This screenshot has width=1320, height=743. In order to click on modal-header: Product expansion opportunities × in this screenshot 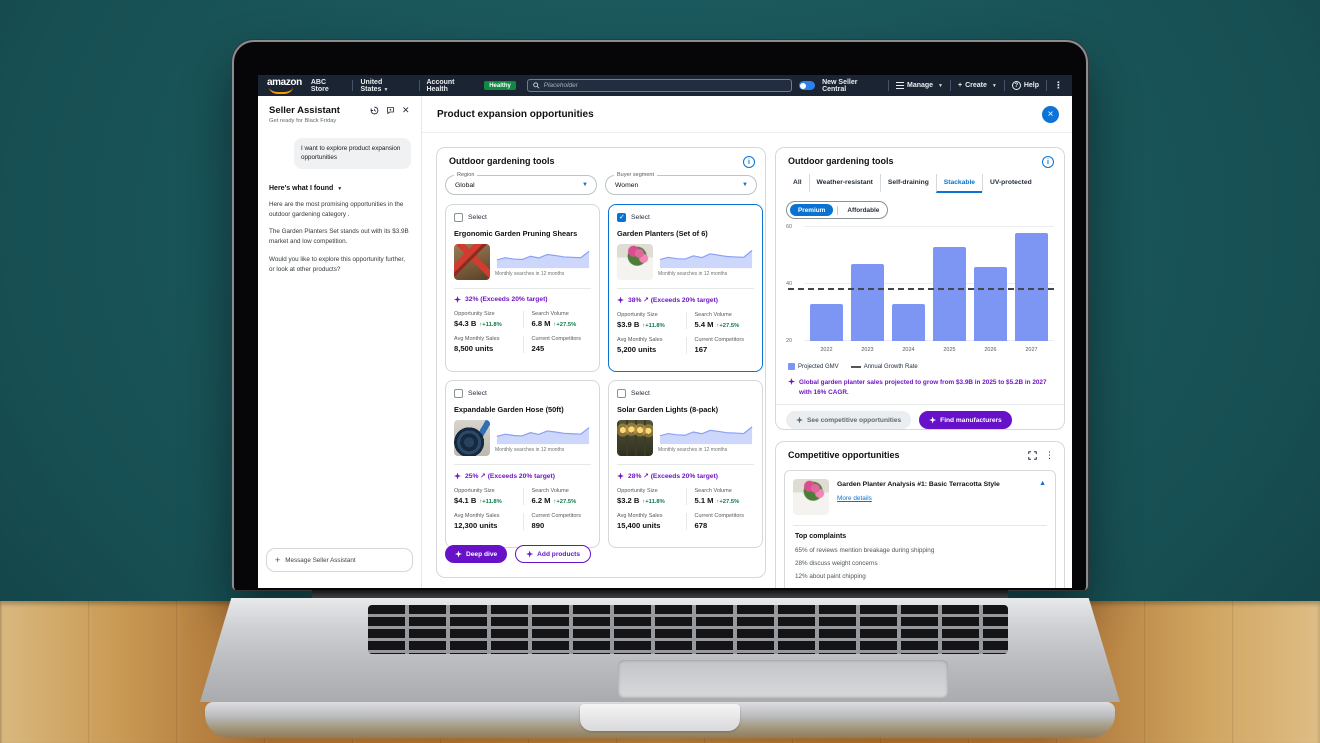, I will do `click(747, 114)`.